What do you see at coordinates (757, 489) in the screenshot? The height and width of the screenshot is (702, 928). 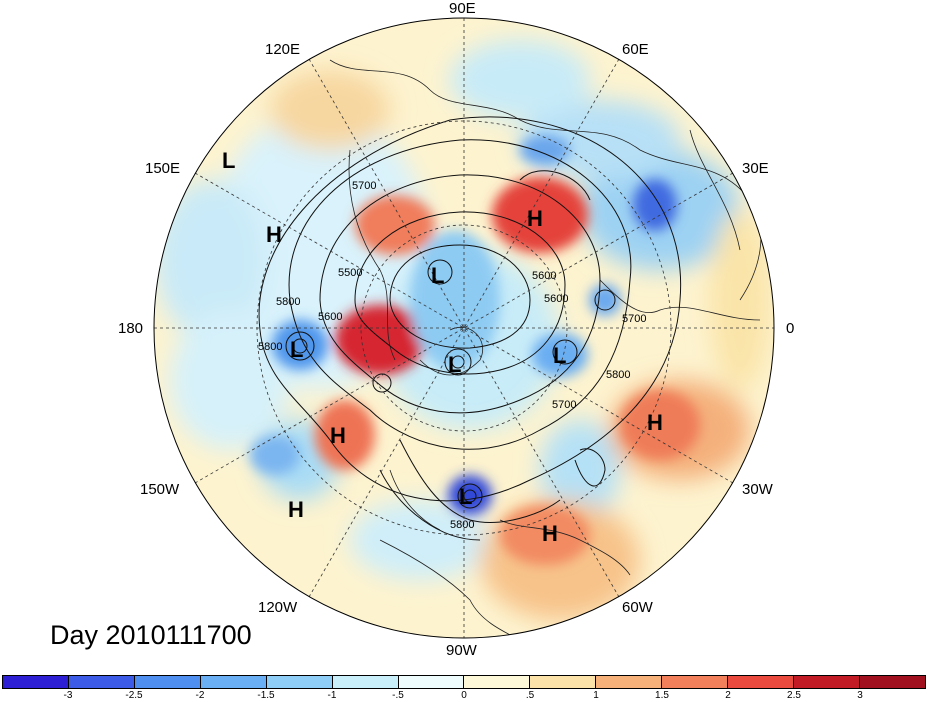 I see `longitude-label-30w: 30W` at bounding box center [757, 489].